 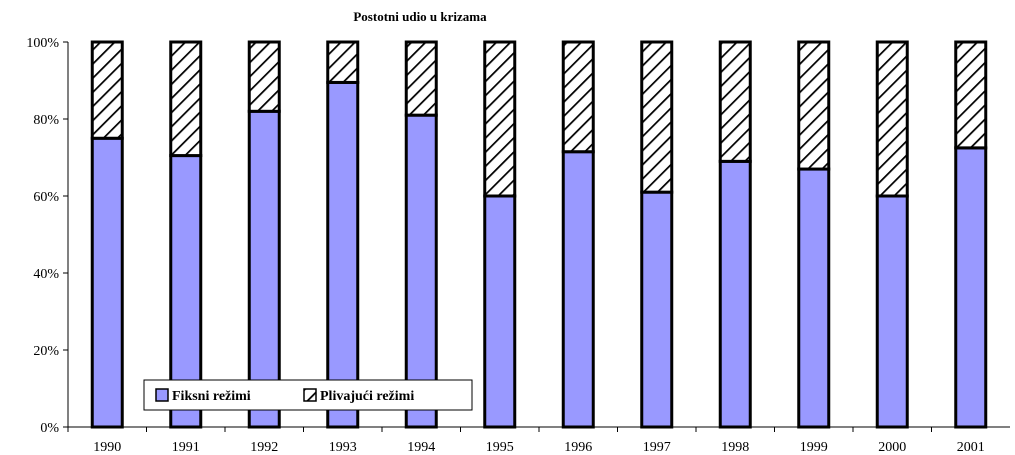 I want to click on bar-fiksni-2000, so click(x=892, y=311).